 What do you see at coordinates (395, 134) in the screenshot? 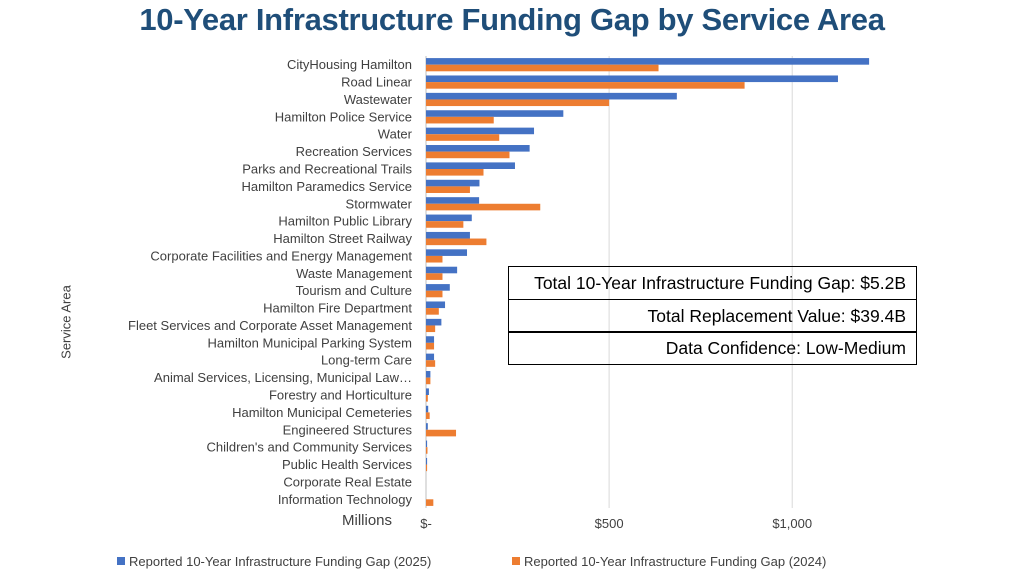
I see `category-label: Water` at bounding box center [395, 134].